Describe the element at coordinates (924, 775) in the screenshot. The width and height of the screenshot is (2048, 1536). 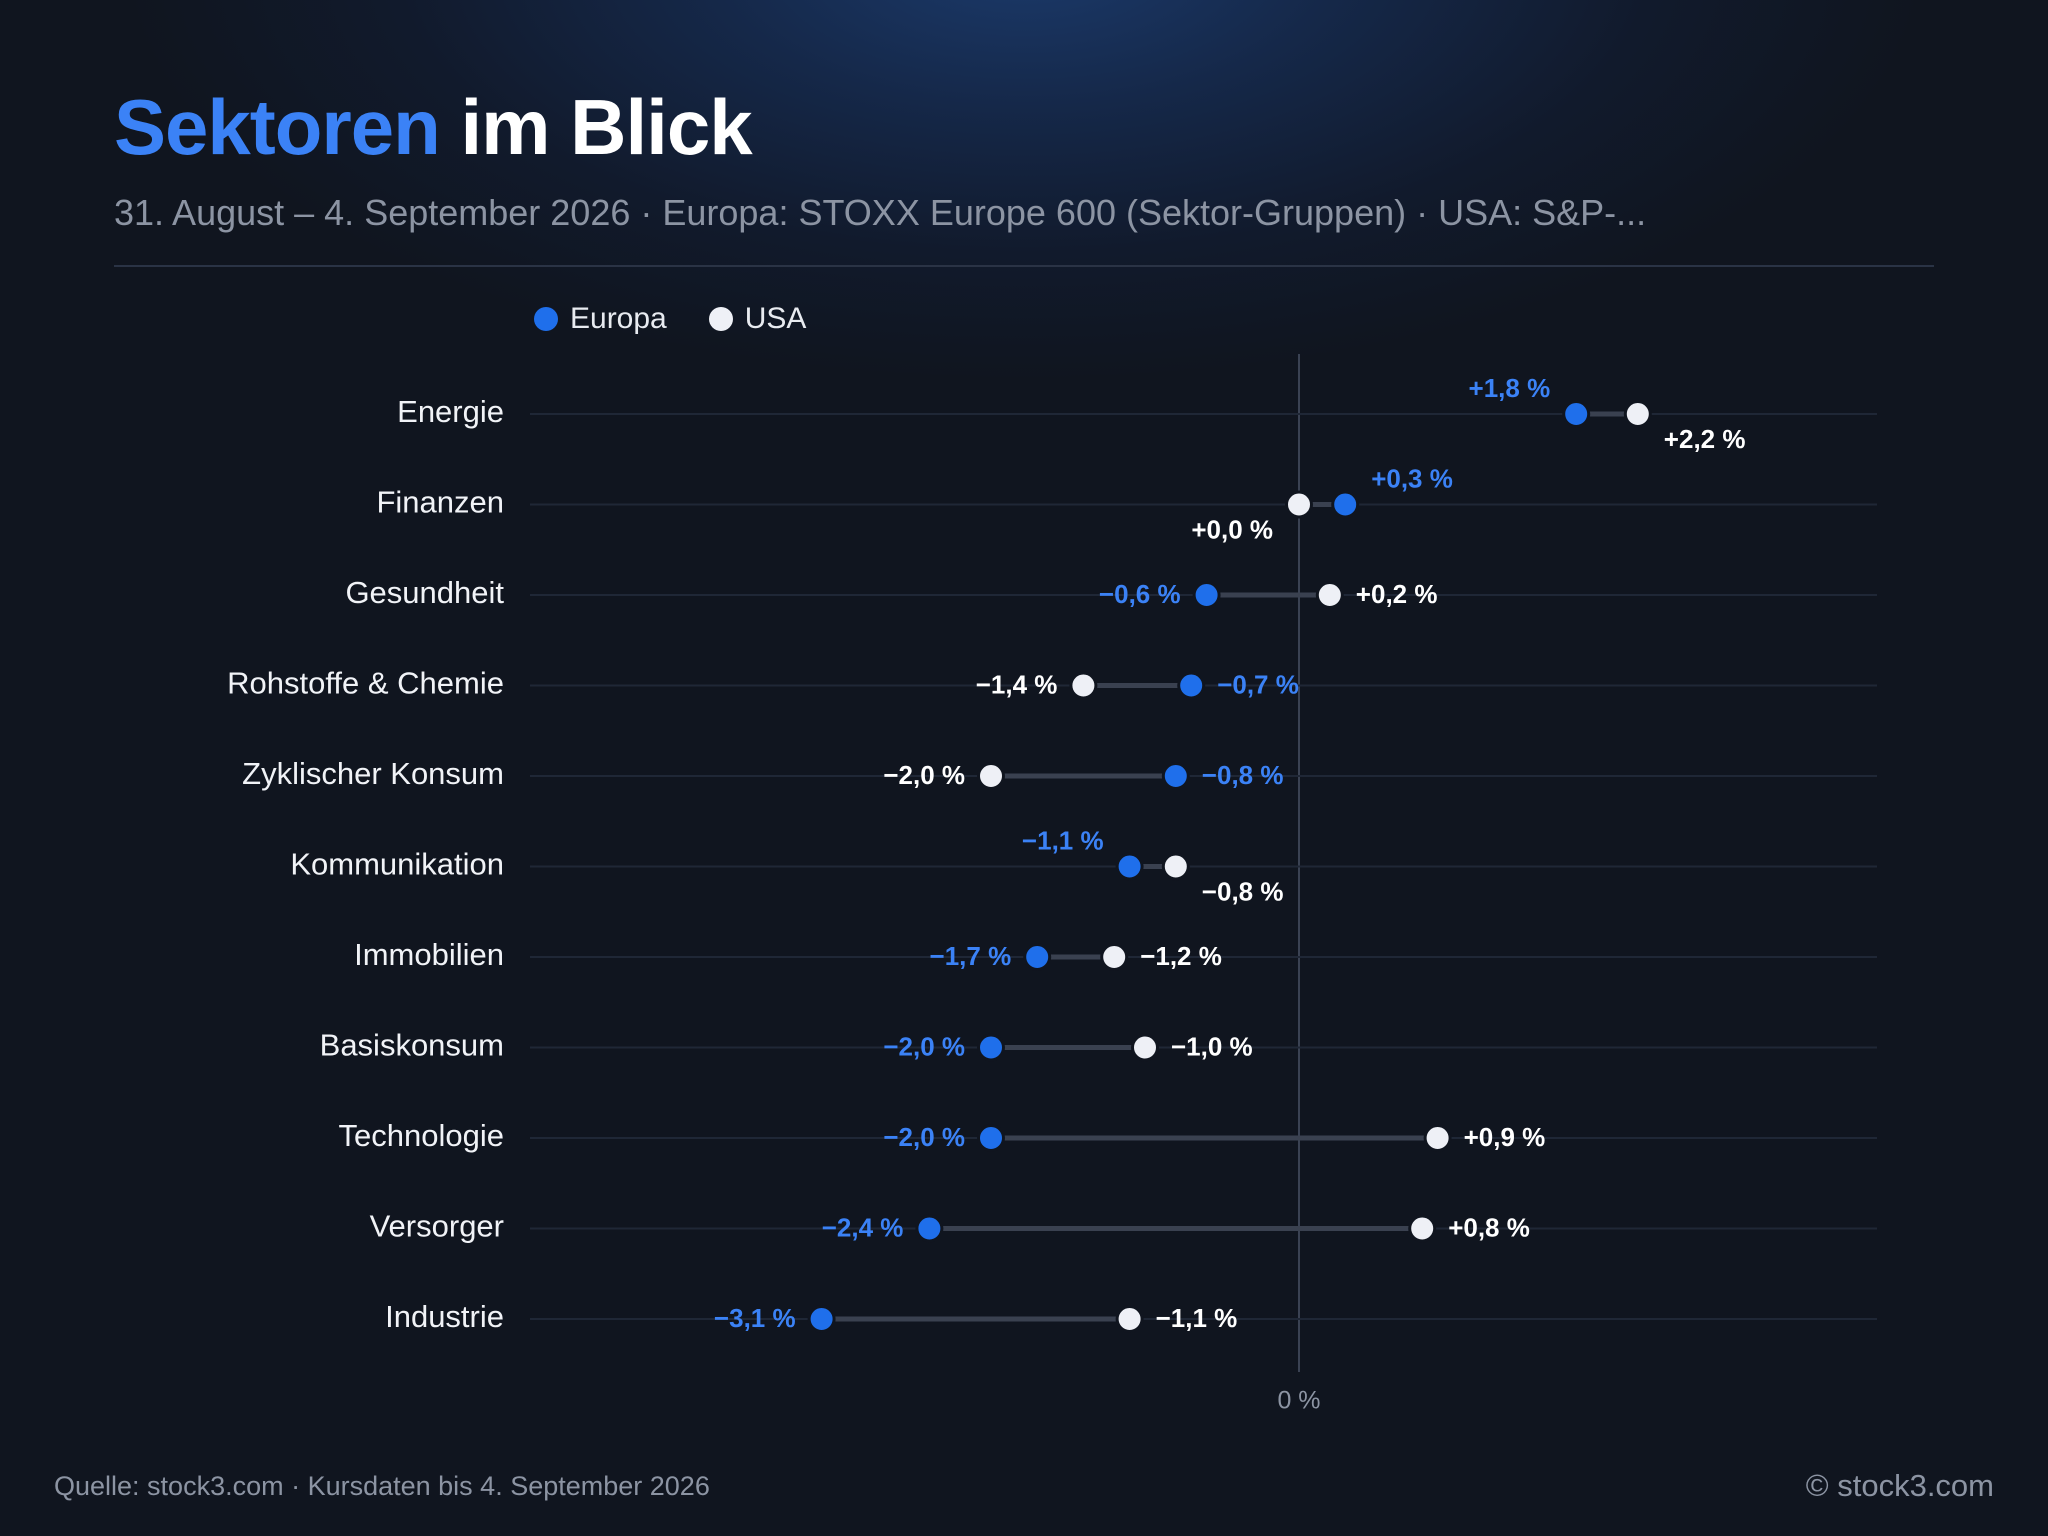
I see `usa-value-label: −2,0 %` at that location.